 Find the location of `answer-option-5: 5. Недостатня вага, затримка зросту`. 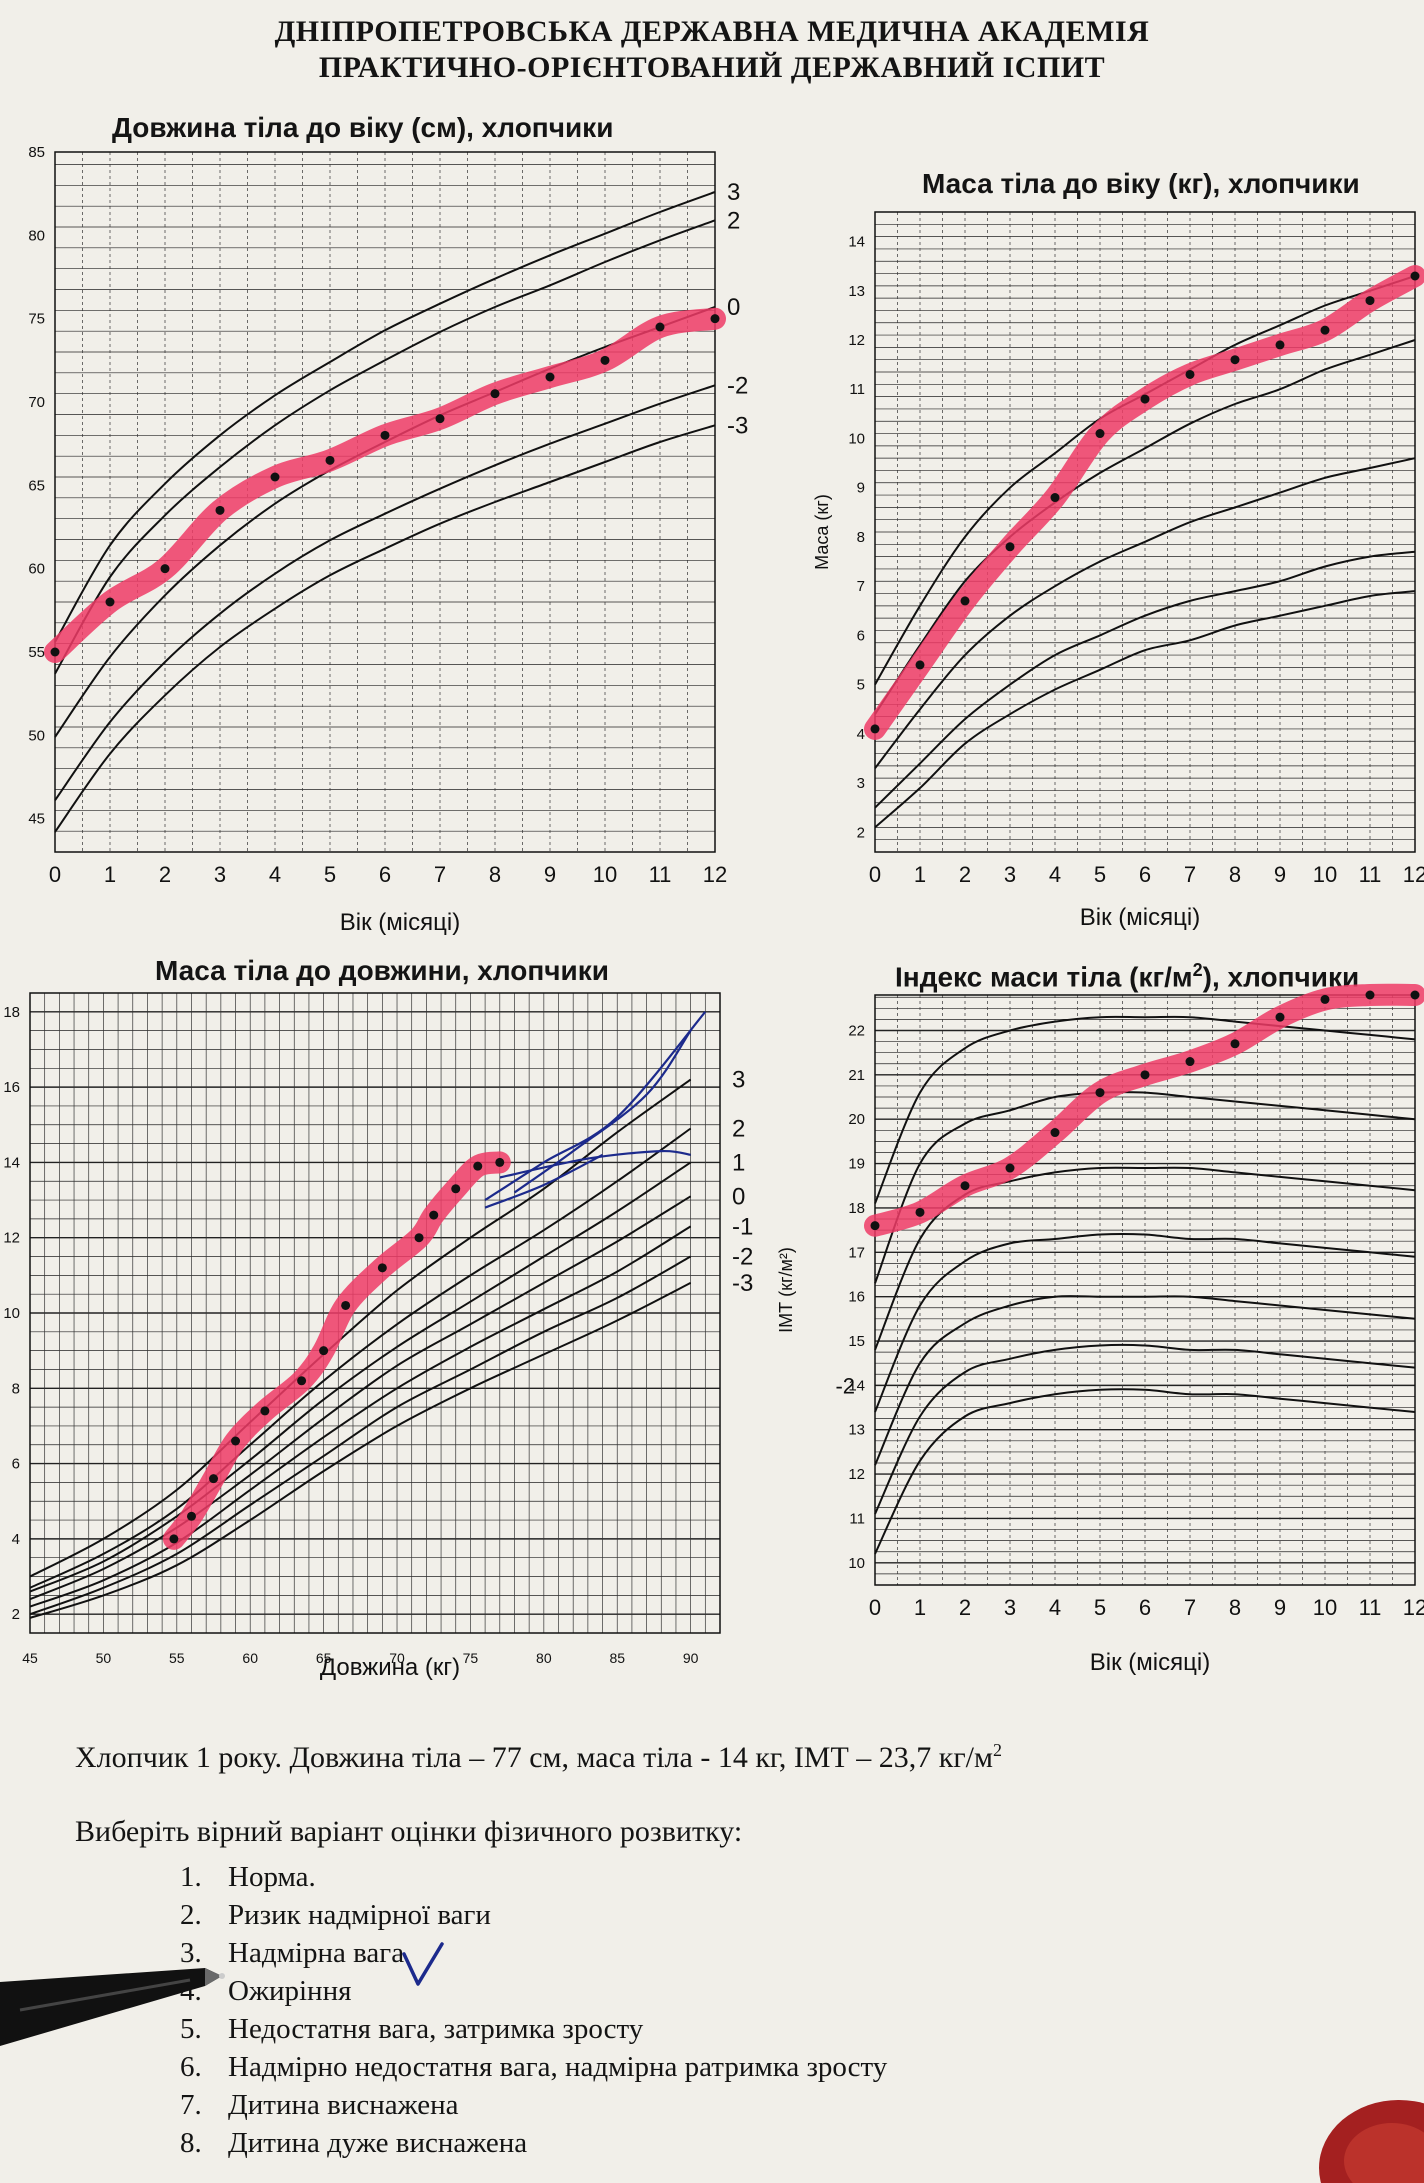

answer-option-5: 5. Недостатня вага, затримка зросту is located at coordinates (533, 2029).